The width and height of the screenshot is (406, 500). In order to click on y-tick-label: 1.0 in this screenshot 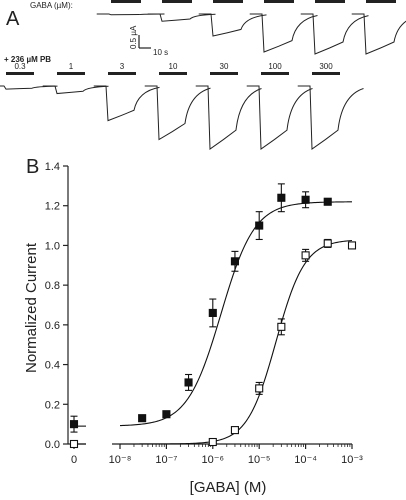, I will do `click(52, 246)`.